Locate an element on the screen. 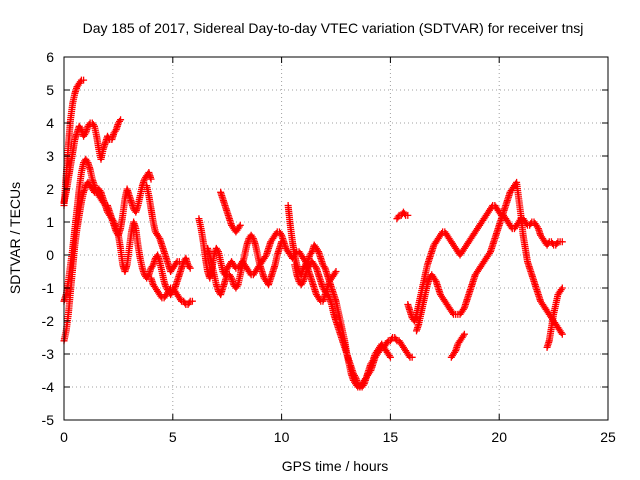 Image resolution: width=640 pixels, height=480 pixels. y-tick-label: -4 is located at coordinates (48, 387).